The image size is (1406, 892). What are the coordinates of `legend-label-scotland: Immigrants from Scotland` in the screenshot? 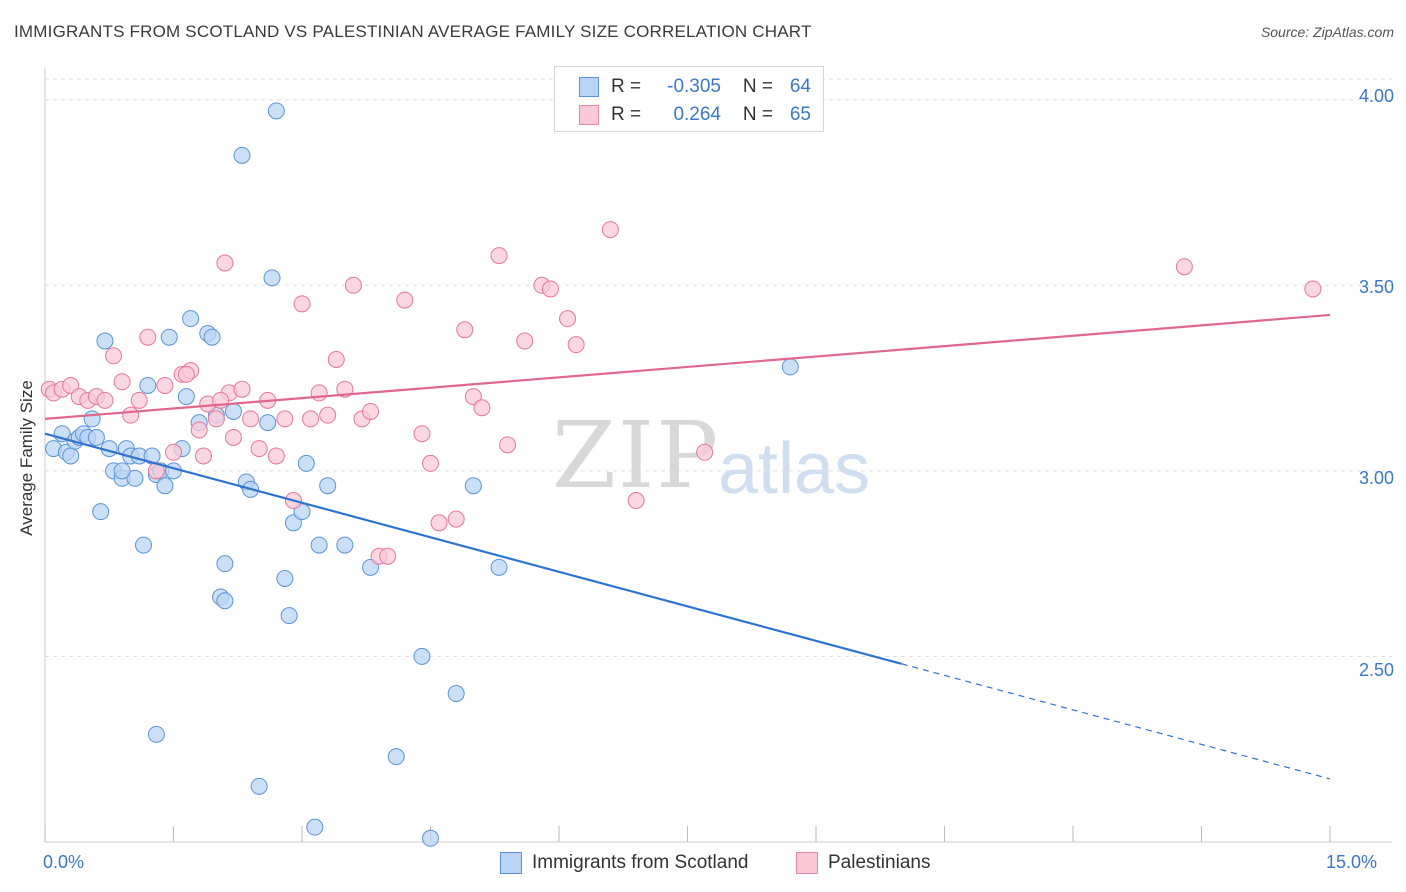 It's located at (640, 862).